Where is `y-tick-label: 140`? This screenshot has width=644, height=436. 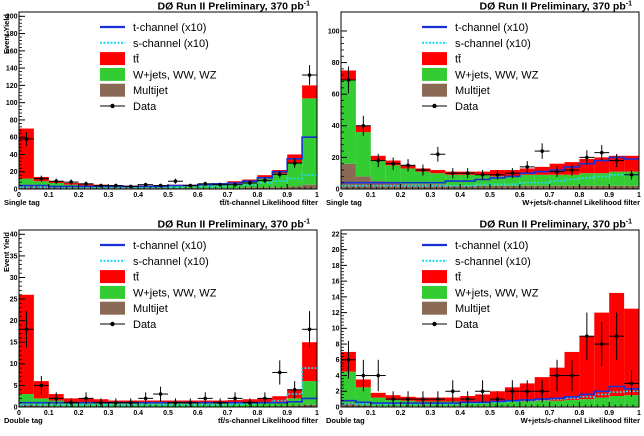 y-tick-label: 140 is located at coordinates (12, 69).